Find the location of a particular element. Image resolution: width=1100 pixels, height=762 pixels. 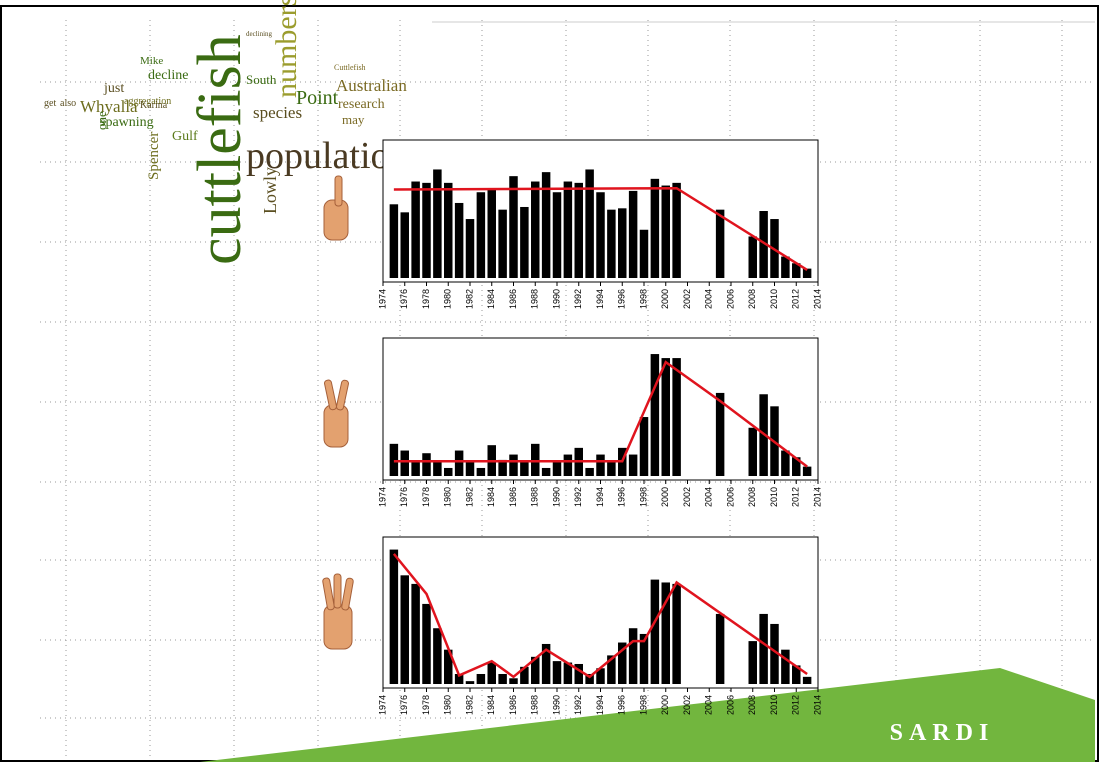

word: Australian is located at coordinates (371, 85).